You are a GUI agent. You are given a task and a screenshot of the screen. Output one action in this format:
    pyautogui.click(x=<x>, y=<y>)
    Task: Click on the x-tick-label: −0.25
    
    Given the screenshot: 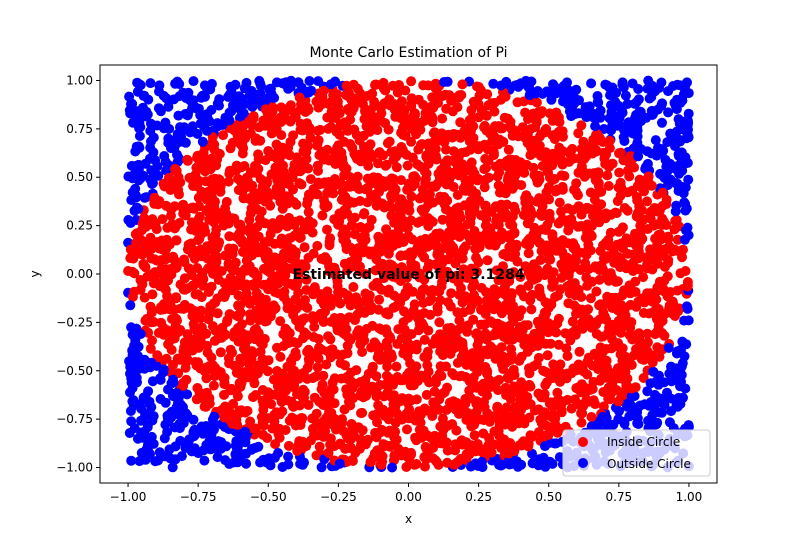 What is the action you would take?
    pyautogui.click(x=338, y=497)
    